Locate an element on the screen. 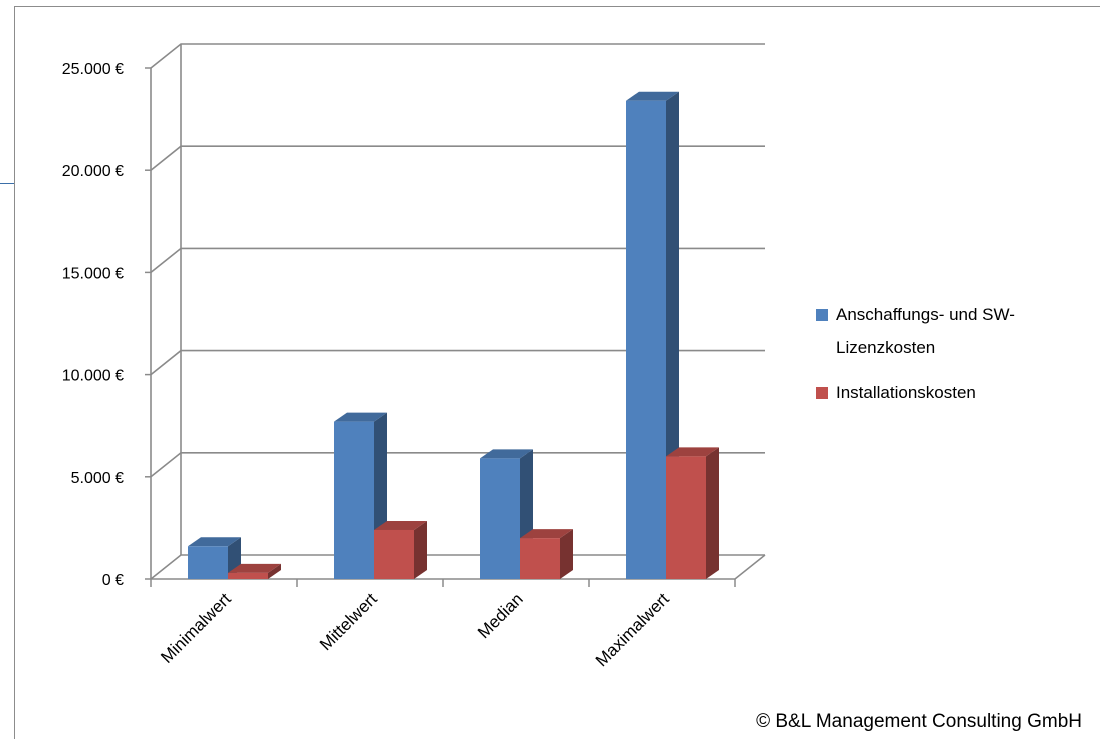 This screenshot has height=740, width=1101. gridline is located at coordinates (457, 56).